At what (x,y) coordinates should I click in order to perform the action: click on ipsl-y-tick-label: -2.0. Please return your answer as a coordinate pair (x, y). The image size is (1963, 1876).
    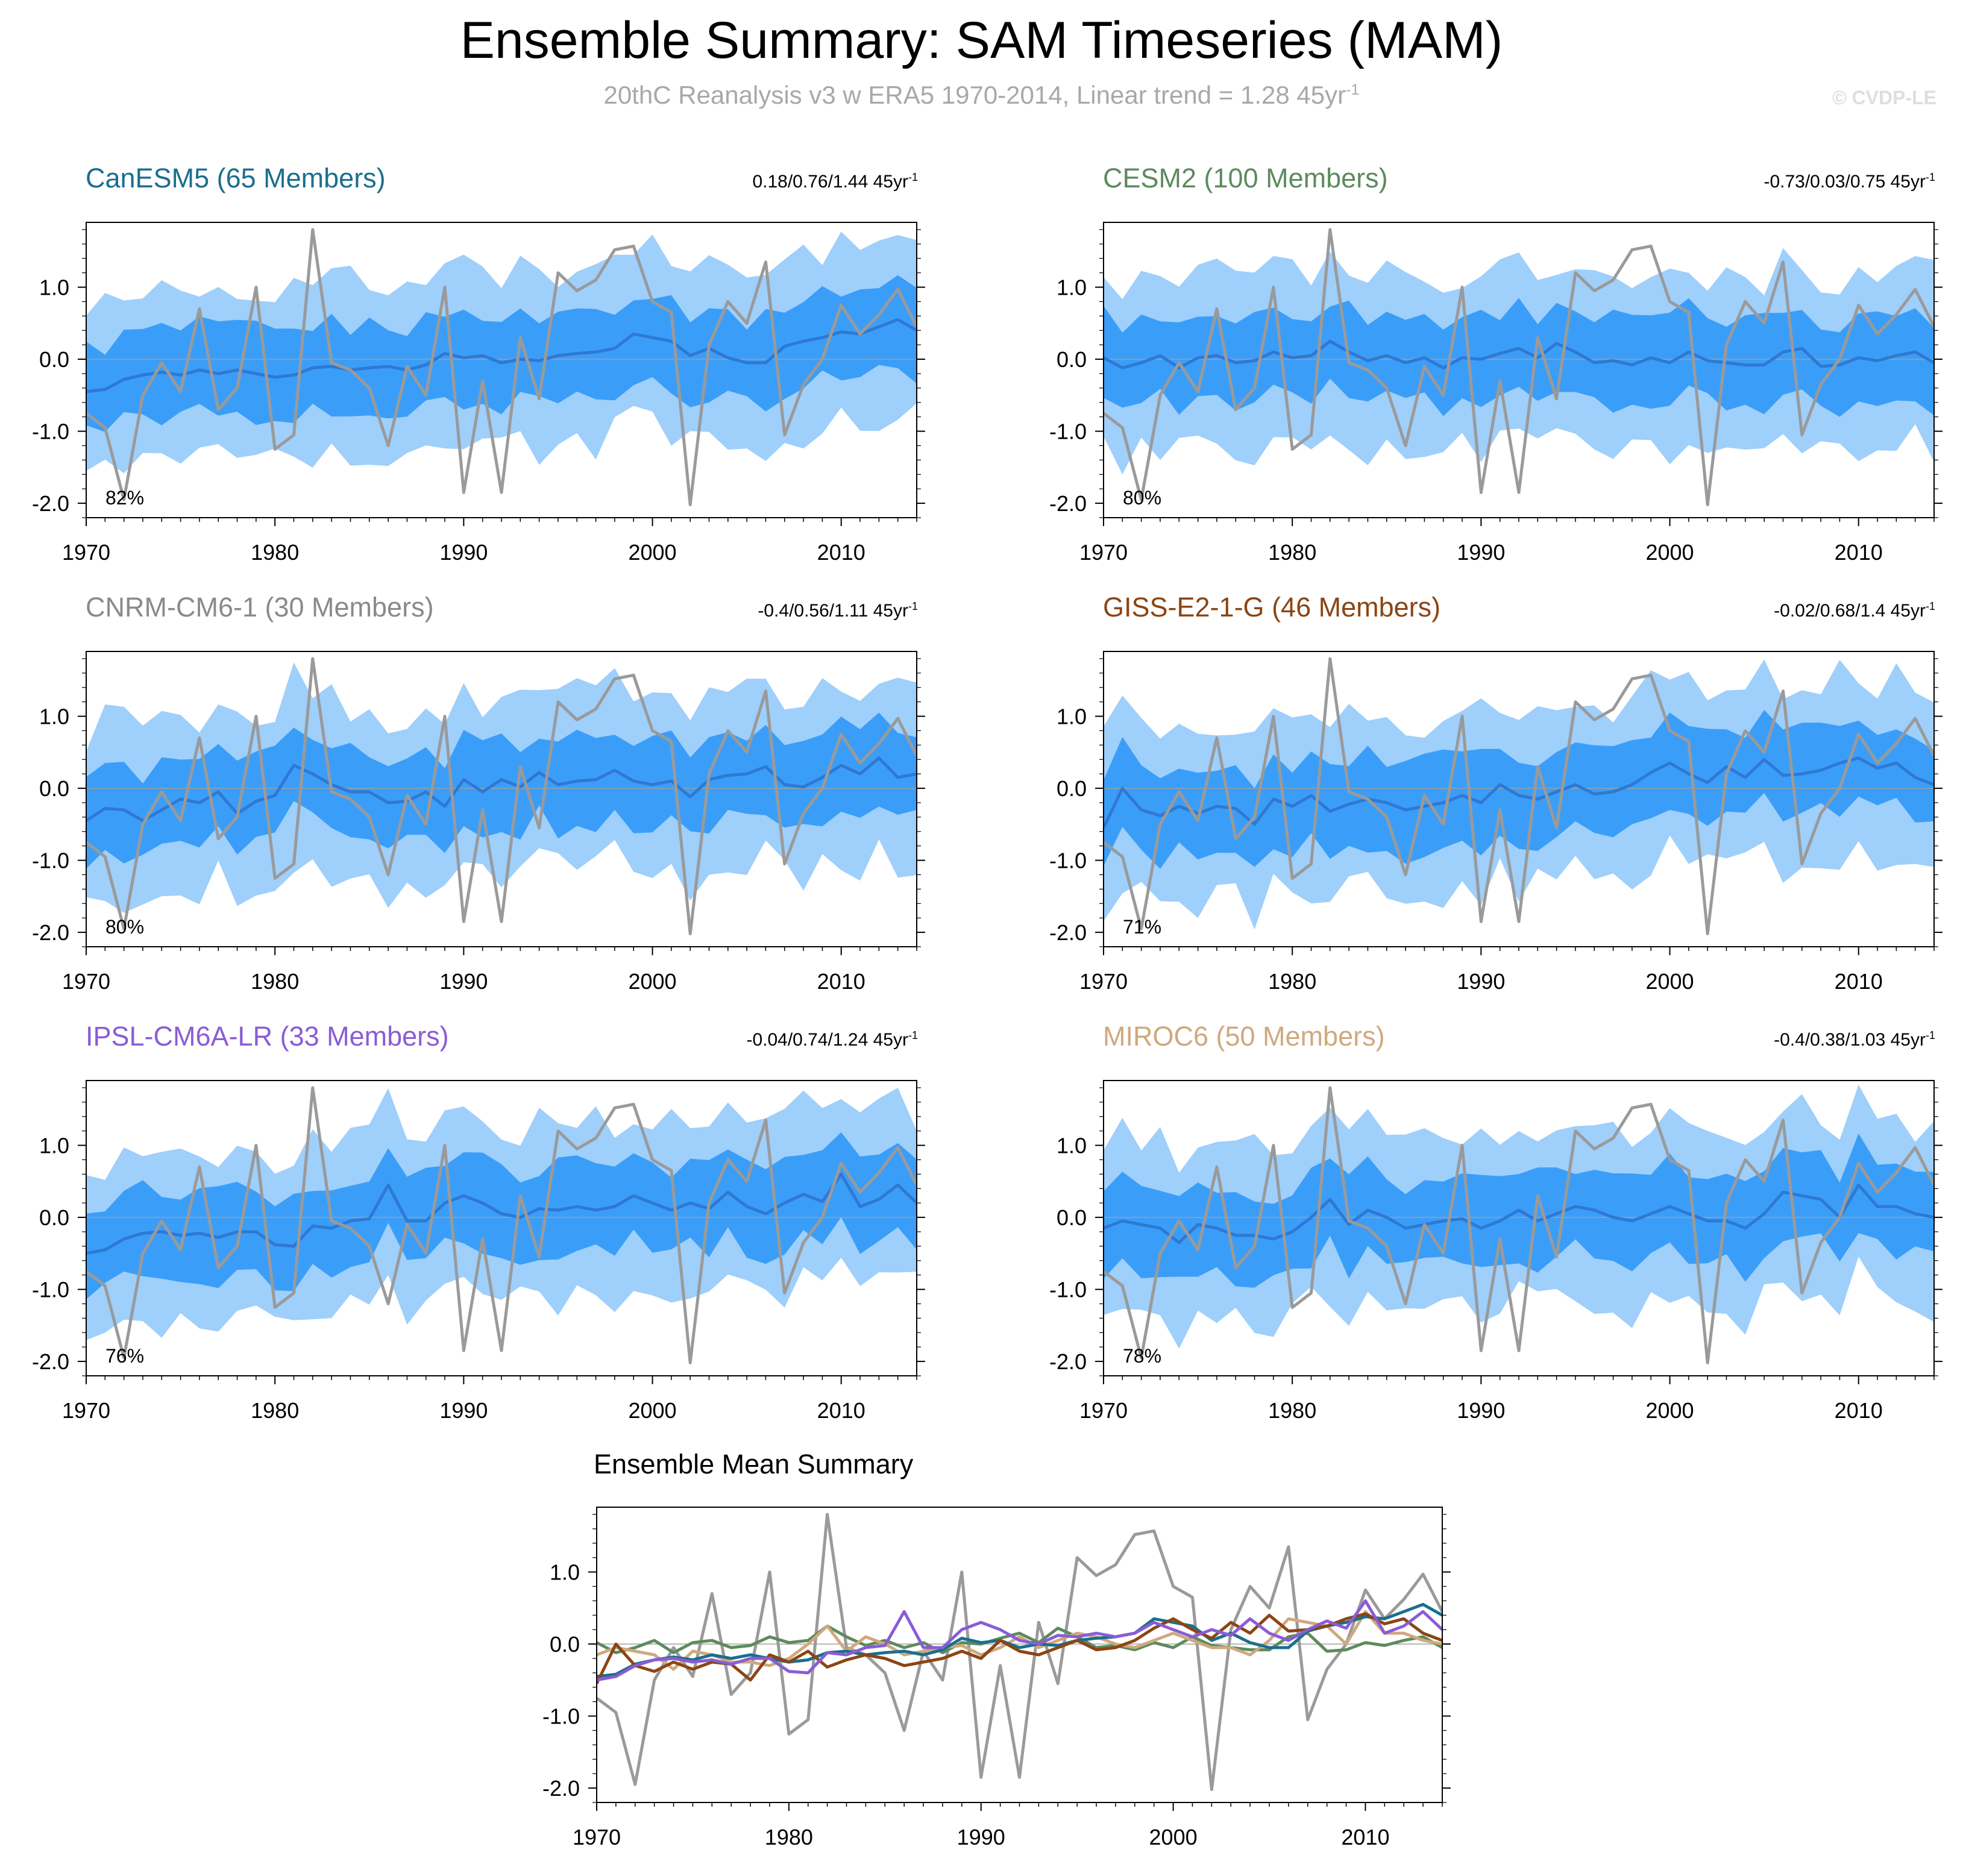
    Looking at the image, I should click on (50, 1361).